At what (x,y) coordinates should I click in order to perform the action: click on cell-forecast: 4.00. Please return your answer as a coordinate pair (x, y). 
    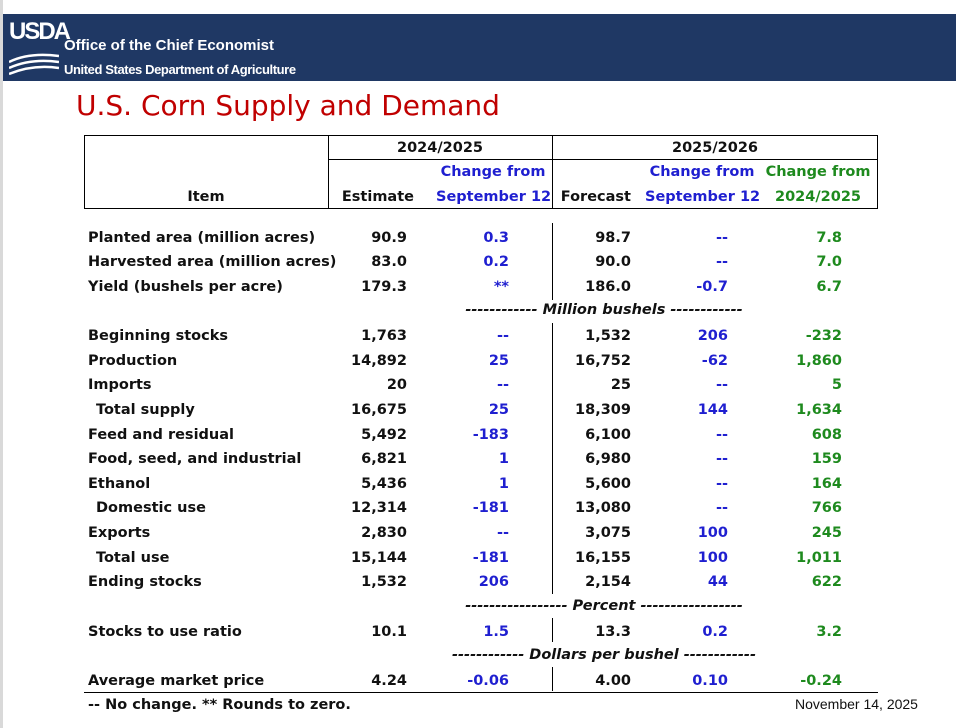
    Looking at the image, I should click on (613, 681).